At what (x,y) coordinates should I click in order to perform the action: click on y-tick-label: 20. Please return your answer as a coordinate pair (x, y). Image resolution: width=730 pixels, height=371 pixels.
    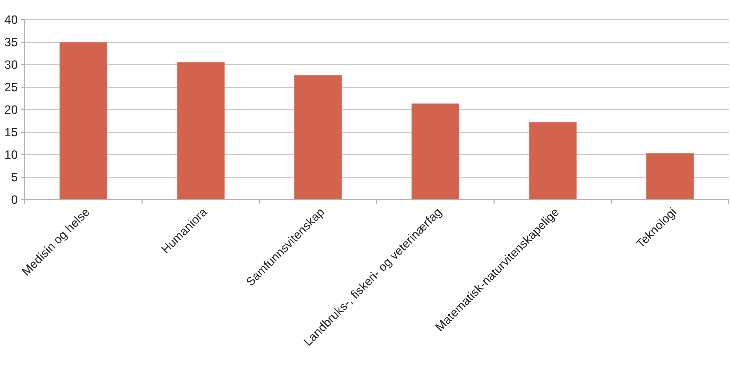
    Looking at the image, I should click on (11, 110).